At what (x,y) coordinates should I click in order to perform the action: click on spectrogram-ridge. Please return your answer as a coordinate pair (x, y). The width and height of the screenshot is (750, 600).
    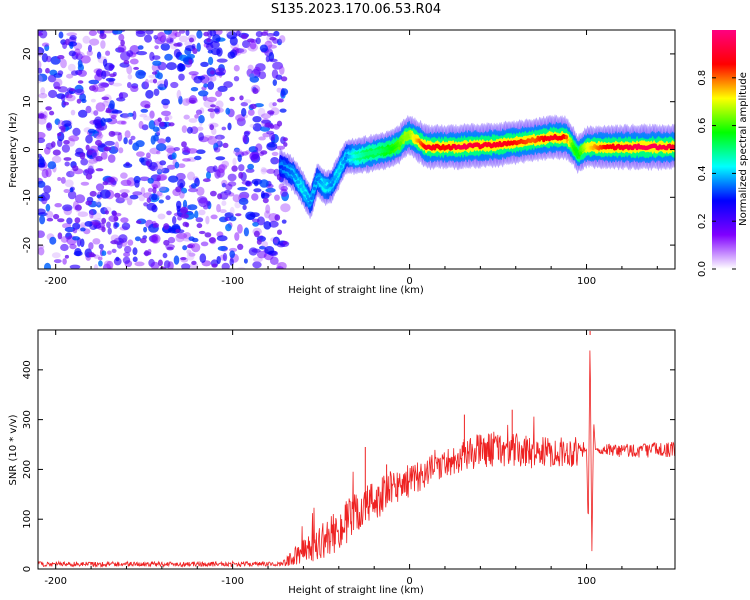
    Looking at the image, I should click on (476, 167).